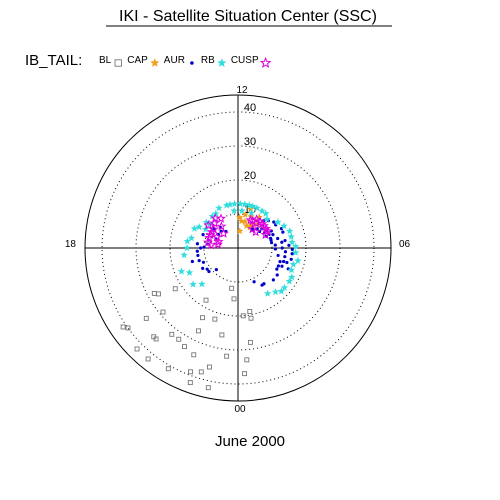  Describe the element at coordinates (250, 176) in the screenshot. I see `radial-tick-label: 20` at that location.